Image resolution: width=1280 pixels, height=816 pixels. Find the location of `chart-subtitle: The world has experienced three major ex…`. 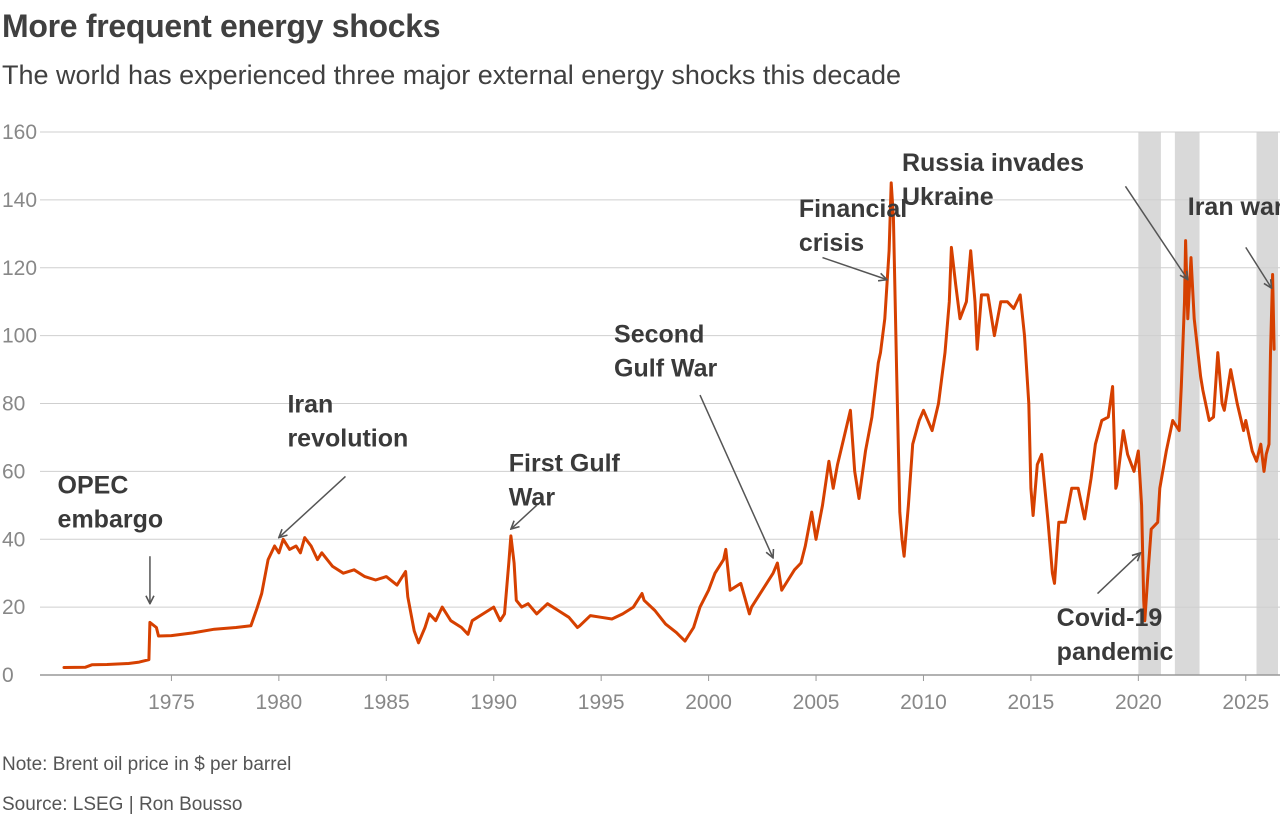

chart-subtitle: The world has experienced three major ex… is located at coordinates (451, 75).